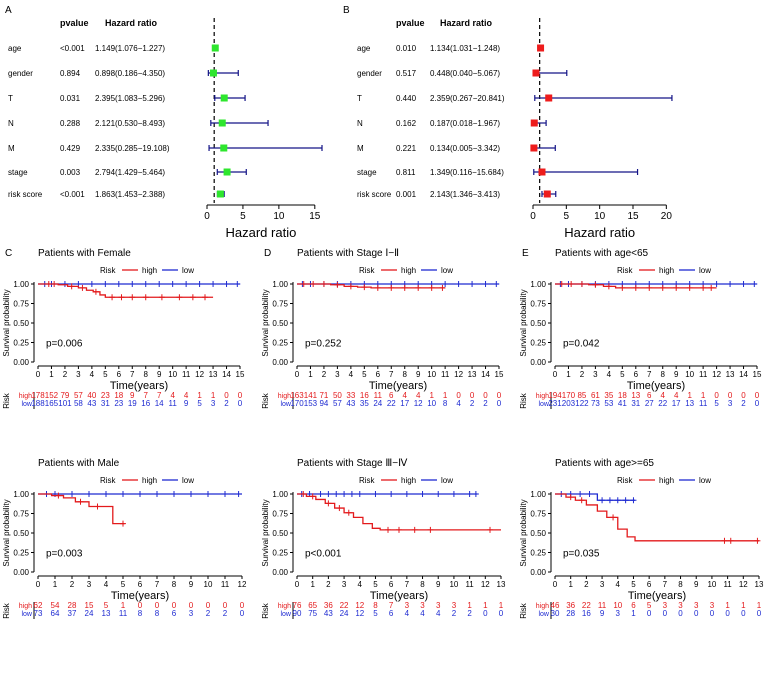 The image size is (777, 675). I want to click on x-tick-label: 3, so click(78, 374).